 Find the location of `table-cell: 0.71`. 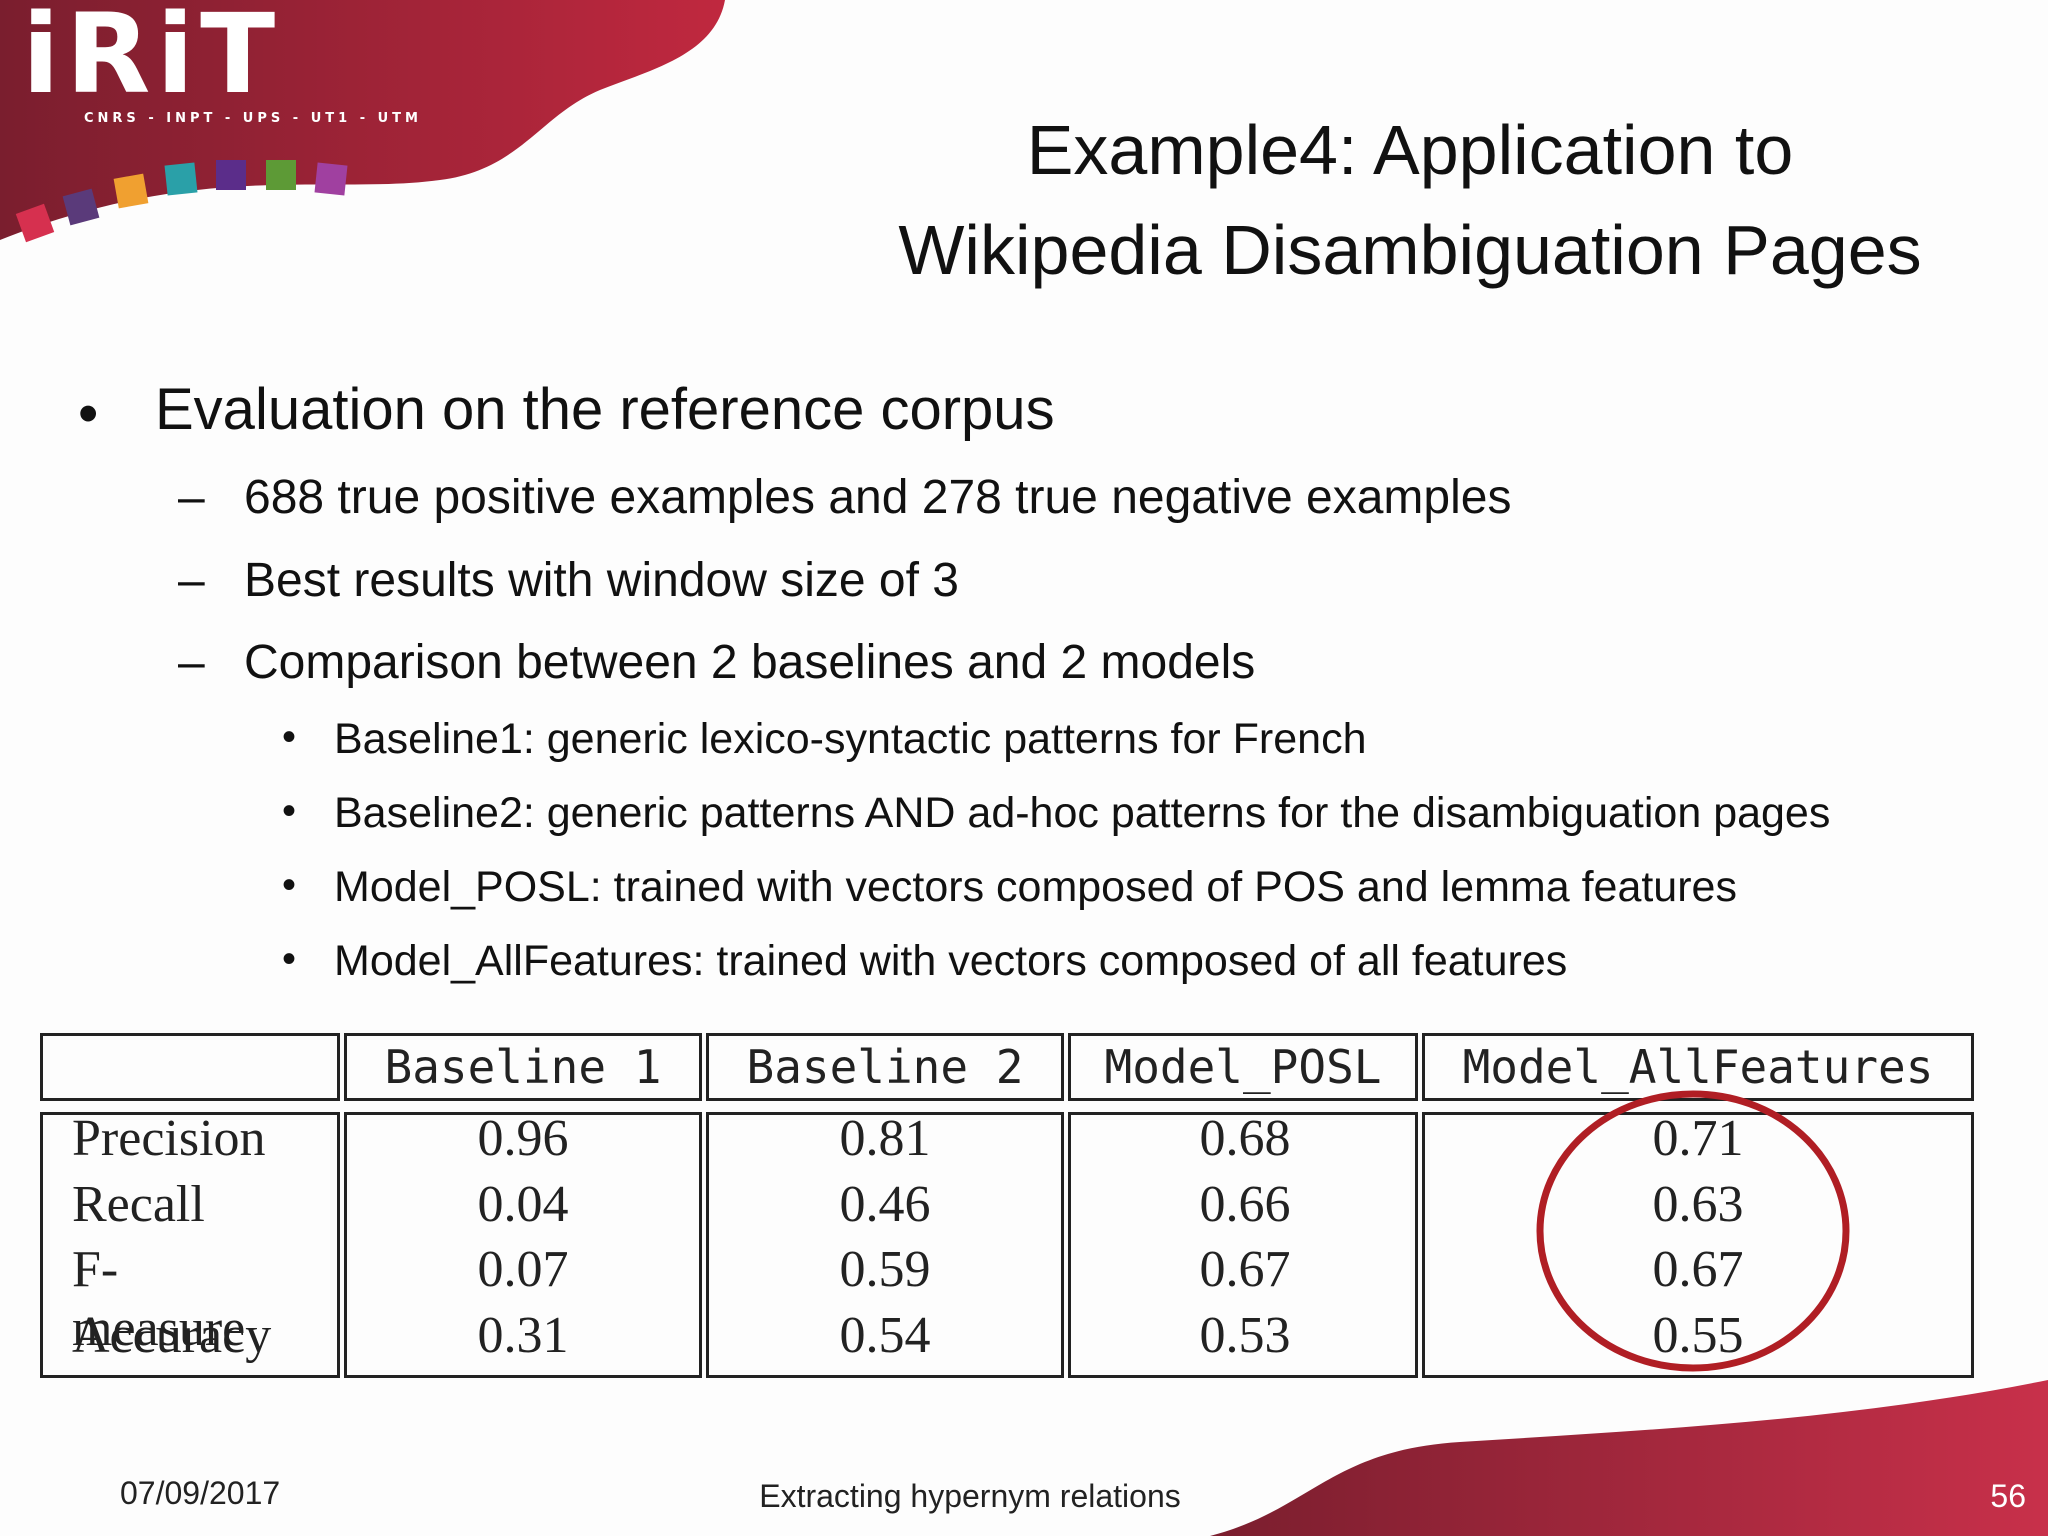

table-cell: 0.71 is located at coordinates (1698, 1138).